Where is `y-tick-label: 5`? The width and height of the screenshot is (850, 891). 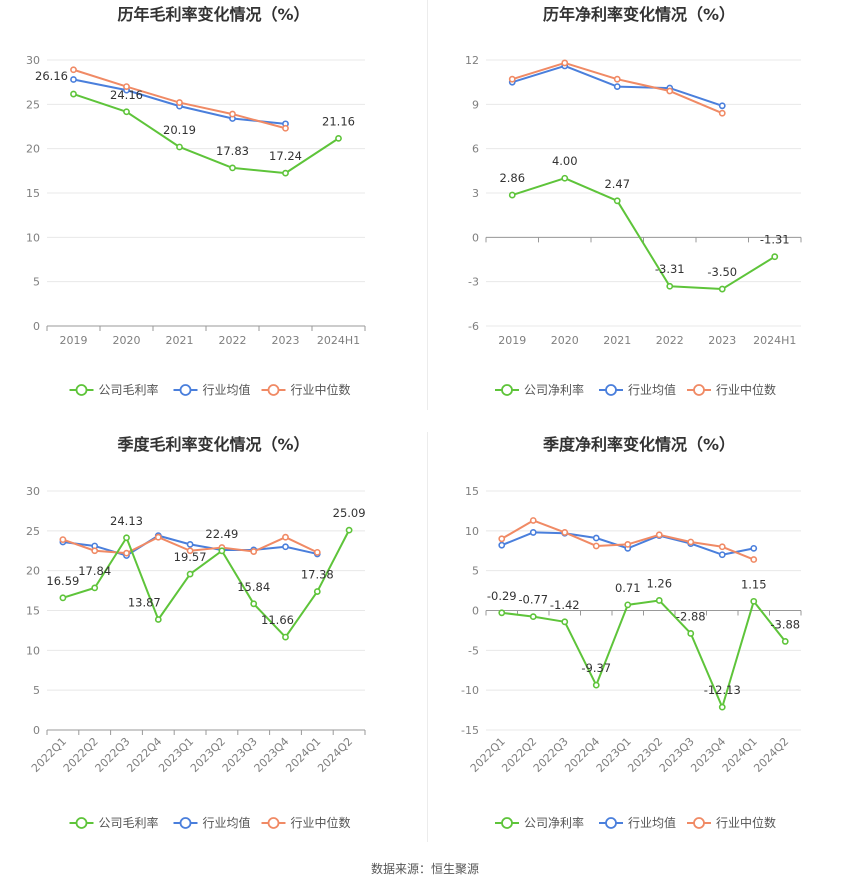
y-tick-label: 5 is located at coordinates (36, 690).